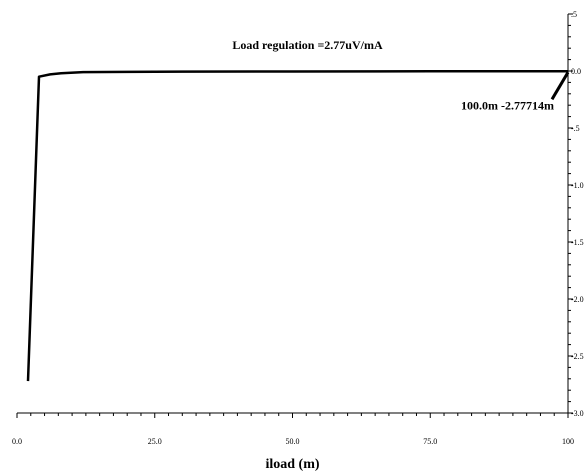 This screenshot has width=587, height=472. What do you see at coordinates (577, 185) in the screenshot?
I see `y-tick-label: -1.0` at bounding box center [577, 185].